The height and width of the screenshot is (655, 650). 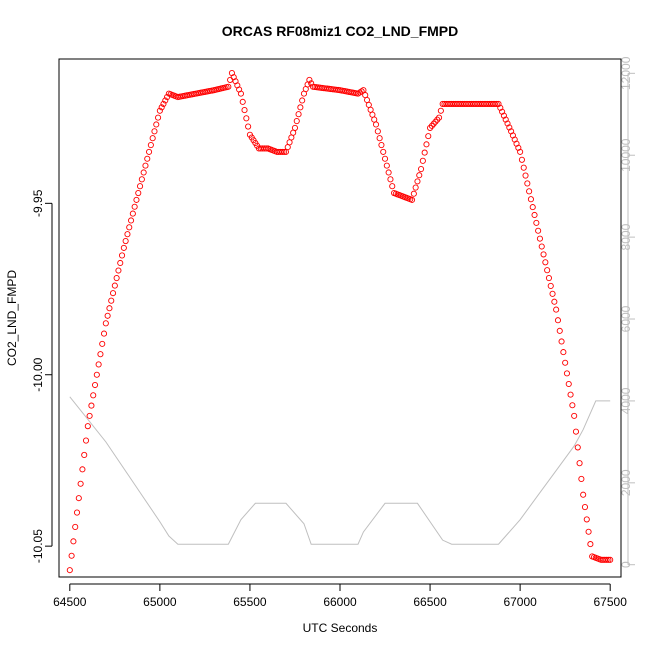 I want to click on y2-tick-label: 12000, so click(x=626, y=73).